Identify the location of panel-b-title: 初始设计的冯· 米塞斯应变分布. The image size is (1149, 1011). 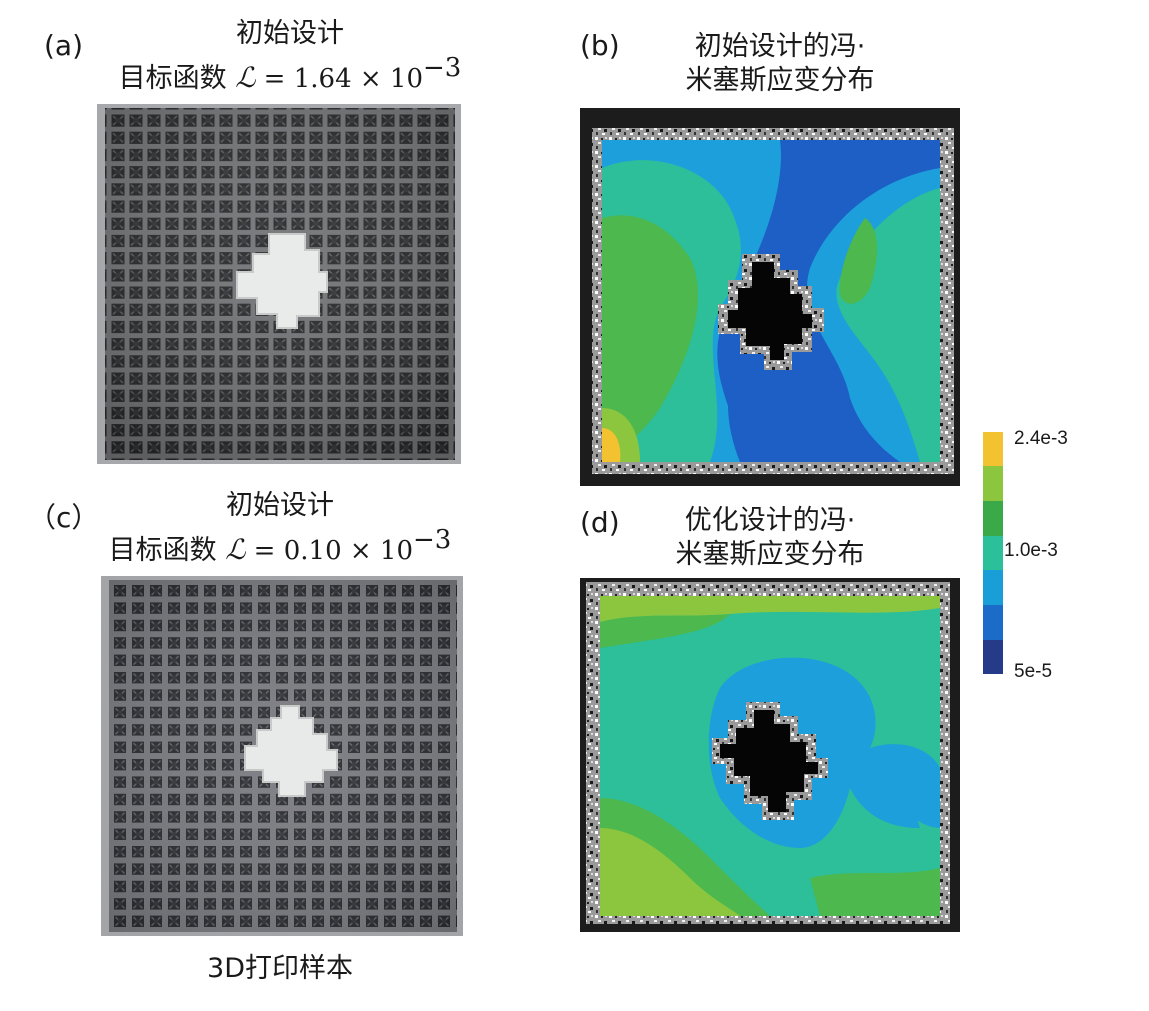
(780, 64).